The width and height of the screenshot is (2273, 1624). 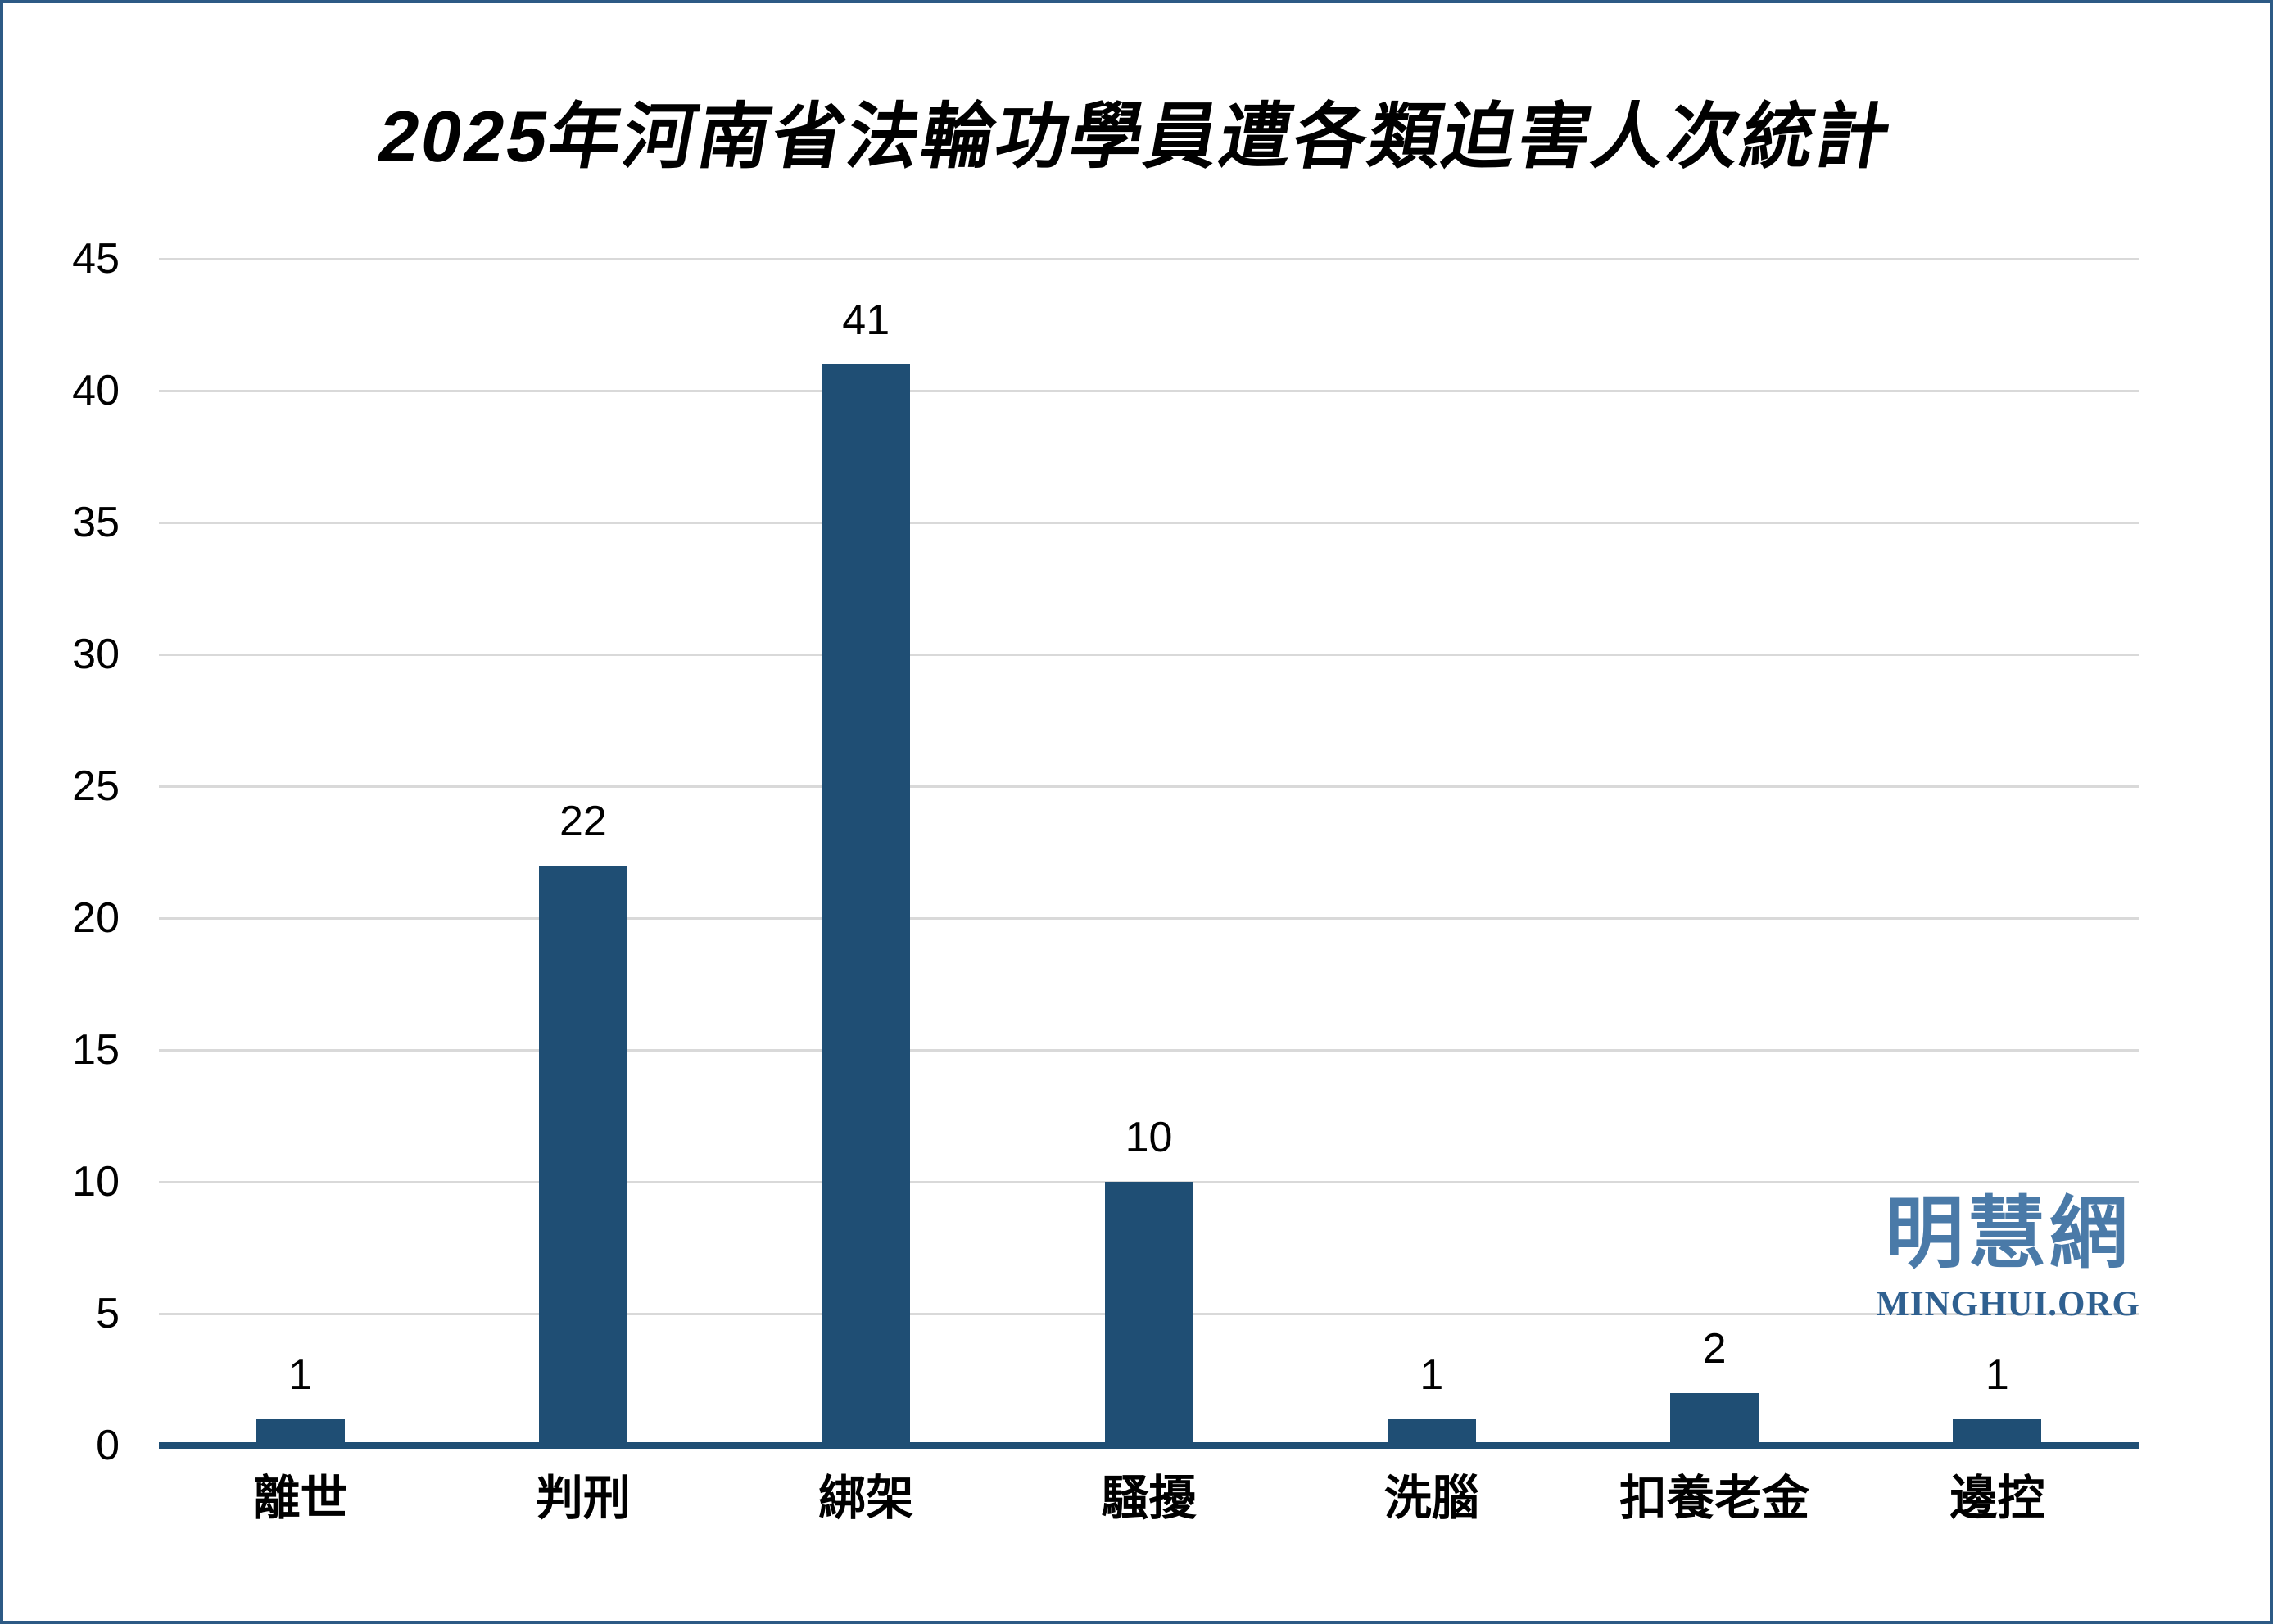 What do you see at coordinates (1149, 1498) in the screenshot?
I see `category-label-騷擾: 騷擾` at bounding box center [1149, 1498].